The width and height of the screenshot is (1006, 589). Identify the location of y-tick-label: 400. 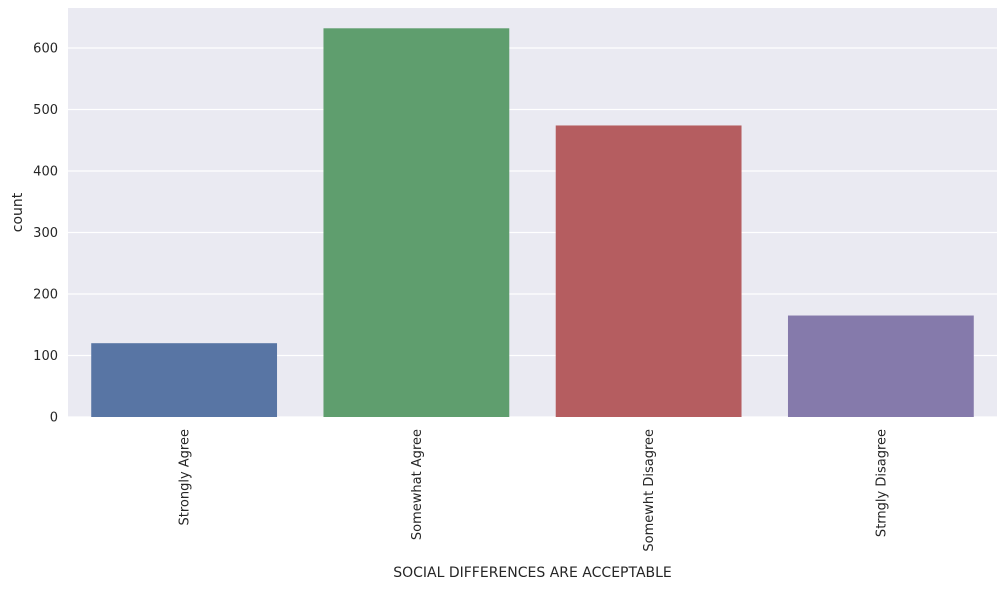
(45, 171).